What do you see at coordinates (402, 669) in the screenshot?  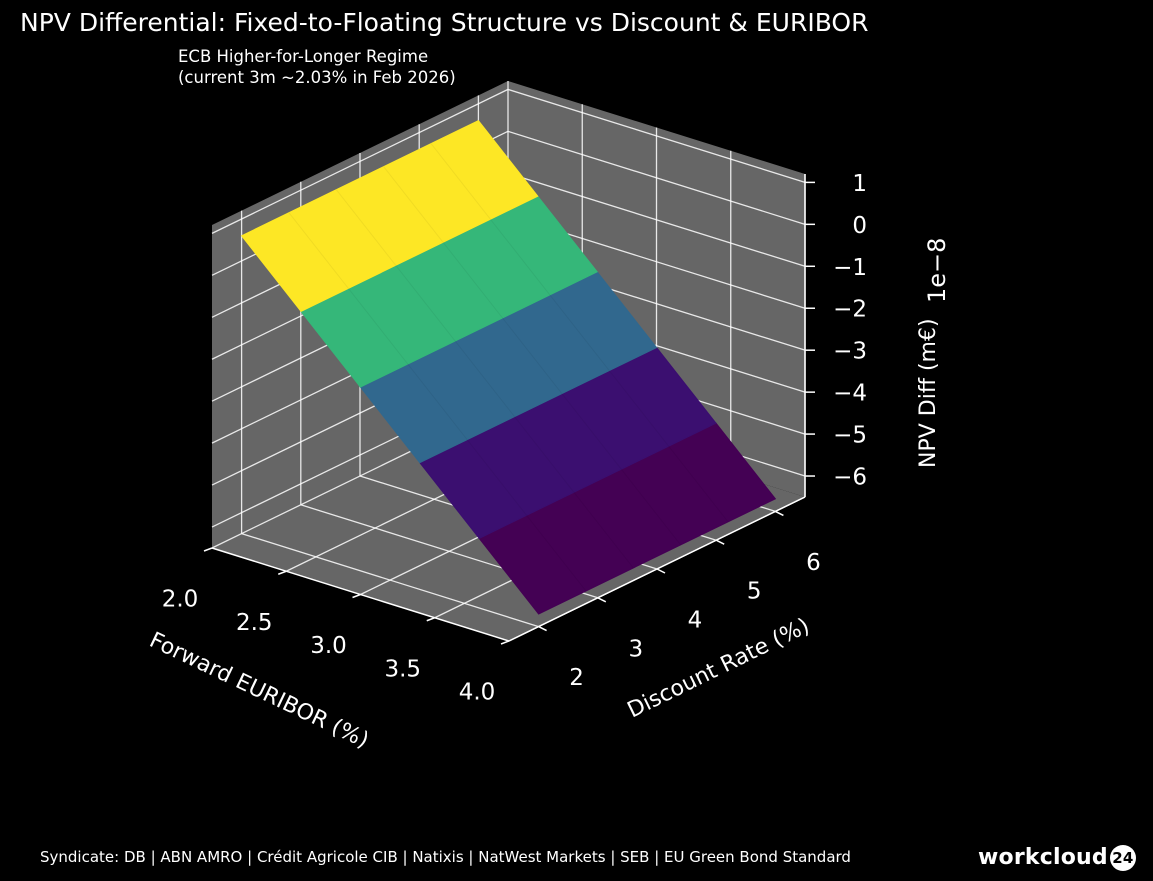 I see `x-tick-label: 3.5` at bounding box center [402, 669].